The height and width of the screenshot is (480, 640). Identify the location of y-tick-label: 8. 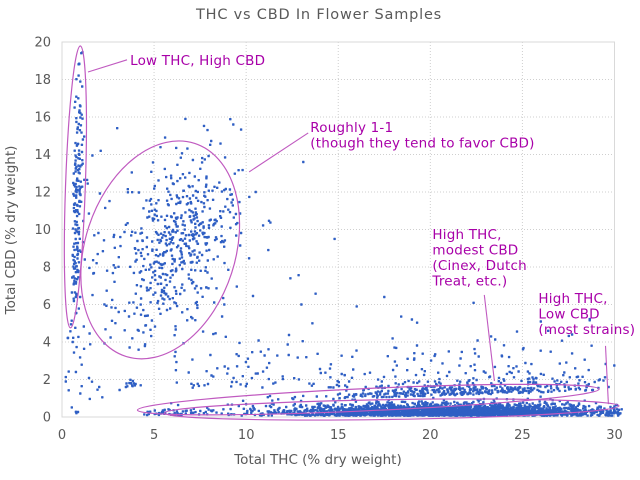
(47, 268).